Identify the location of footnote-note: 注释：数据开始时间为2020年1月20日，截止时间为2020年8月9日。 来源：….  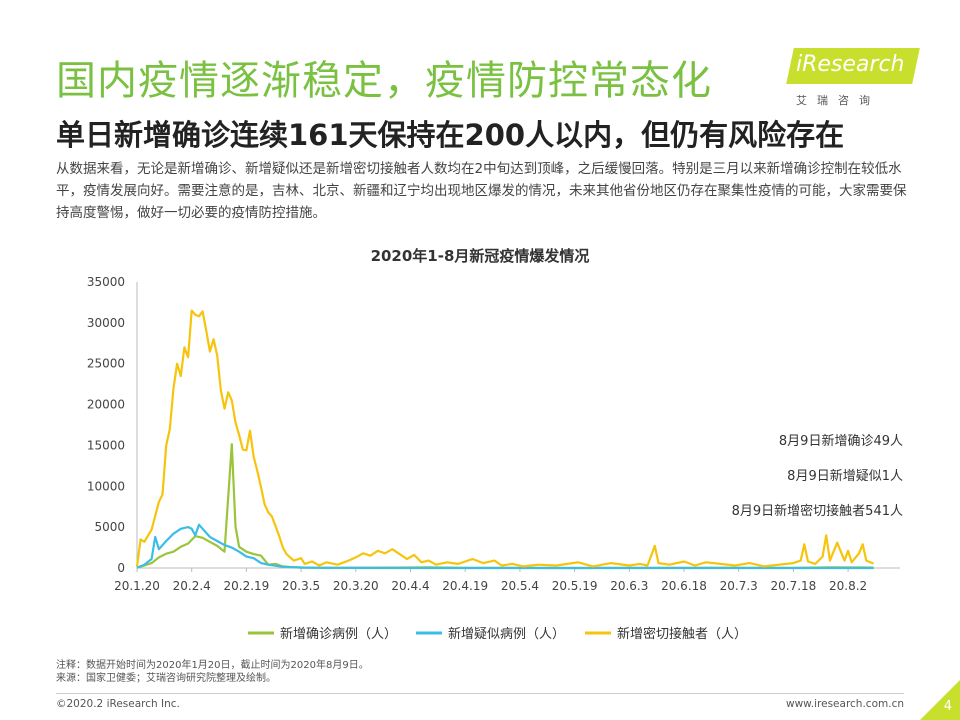
(212, 672).